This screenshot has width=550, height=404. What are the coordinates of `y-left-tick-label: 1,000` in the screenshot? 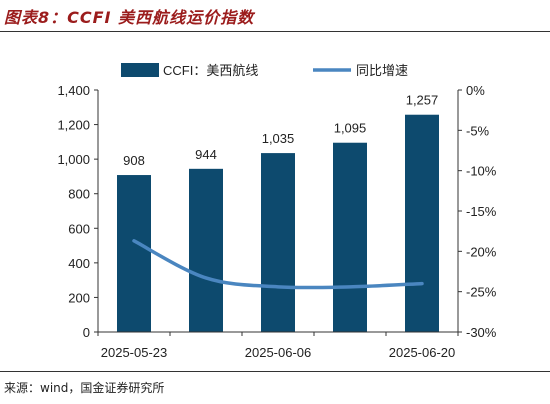 It's located at (73, 159).